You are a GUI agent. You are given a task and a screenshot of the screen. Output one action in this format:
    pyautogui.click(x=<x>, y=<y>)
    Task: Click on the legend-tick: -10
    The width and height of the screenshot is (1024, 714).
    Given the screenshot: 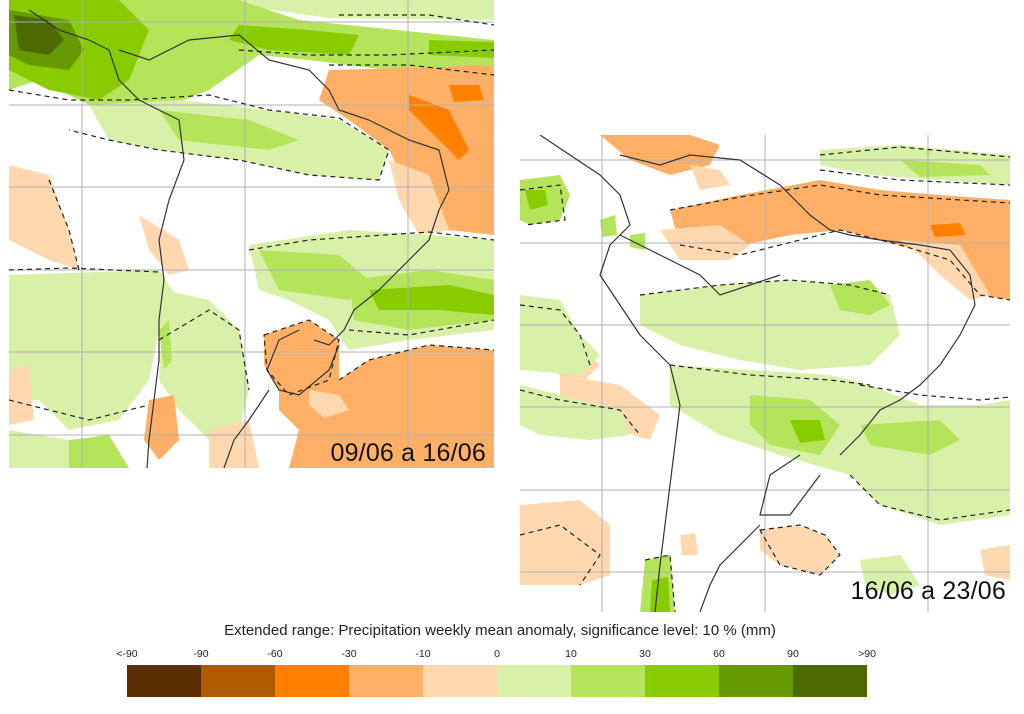 What is the action you would take?
    pyautogui.click(x=423, y=654)
    